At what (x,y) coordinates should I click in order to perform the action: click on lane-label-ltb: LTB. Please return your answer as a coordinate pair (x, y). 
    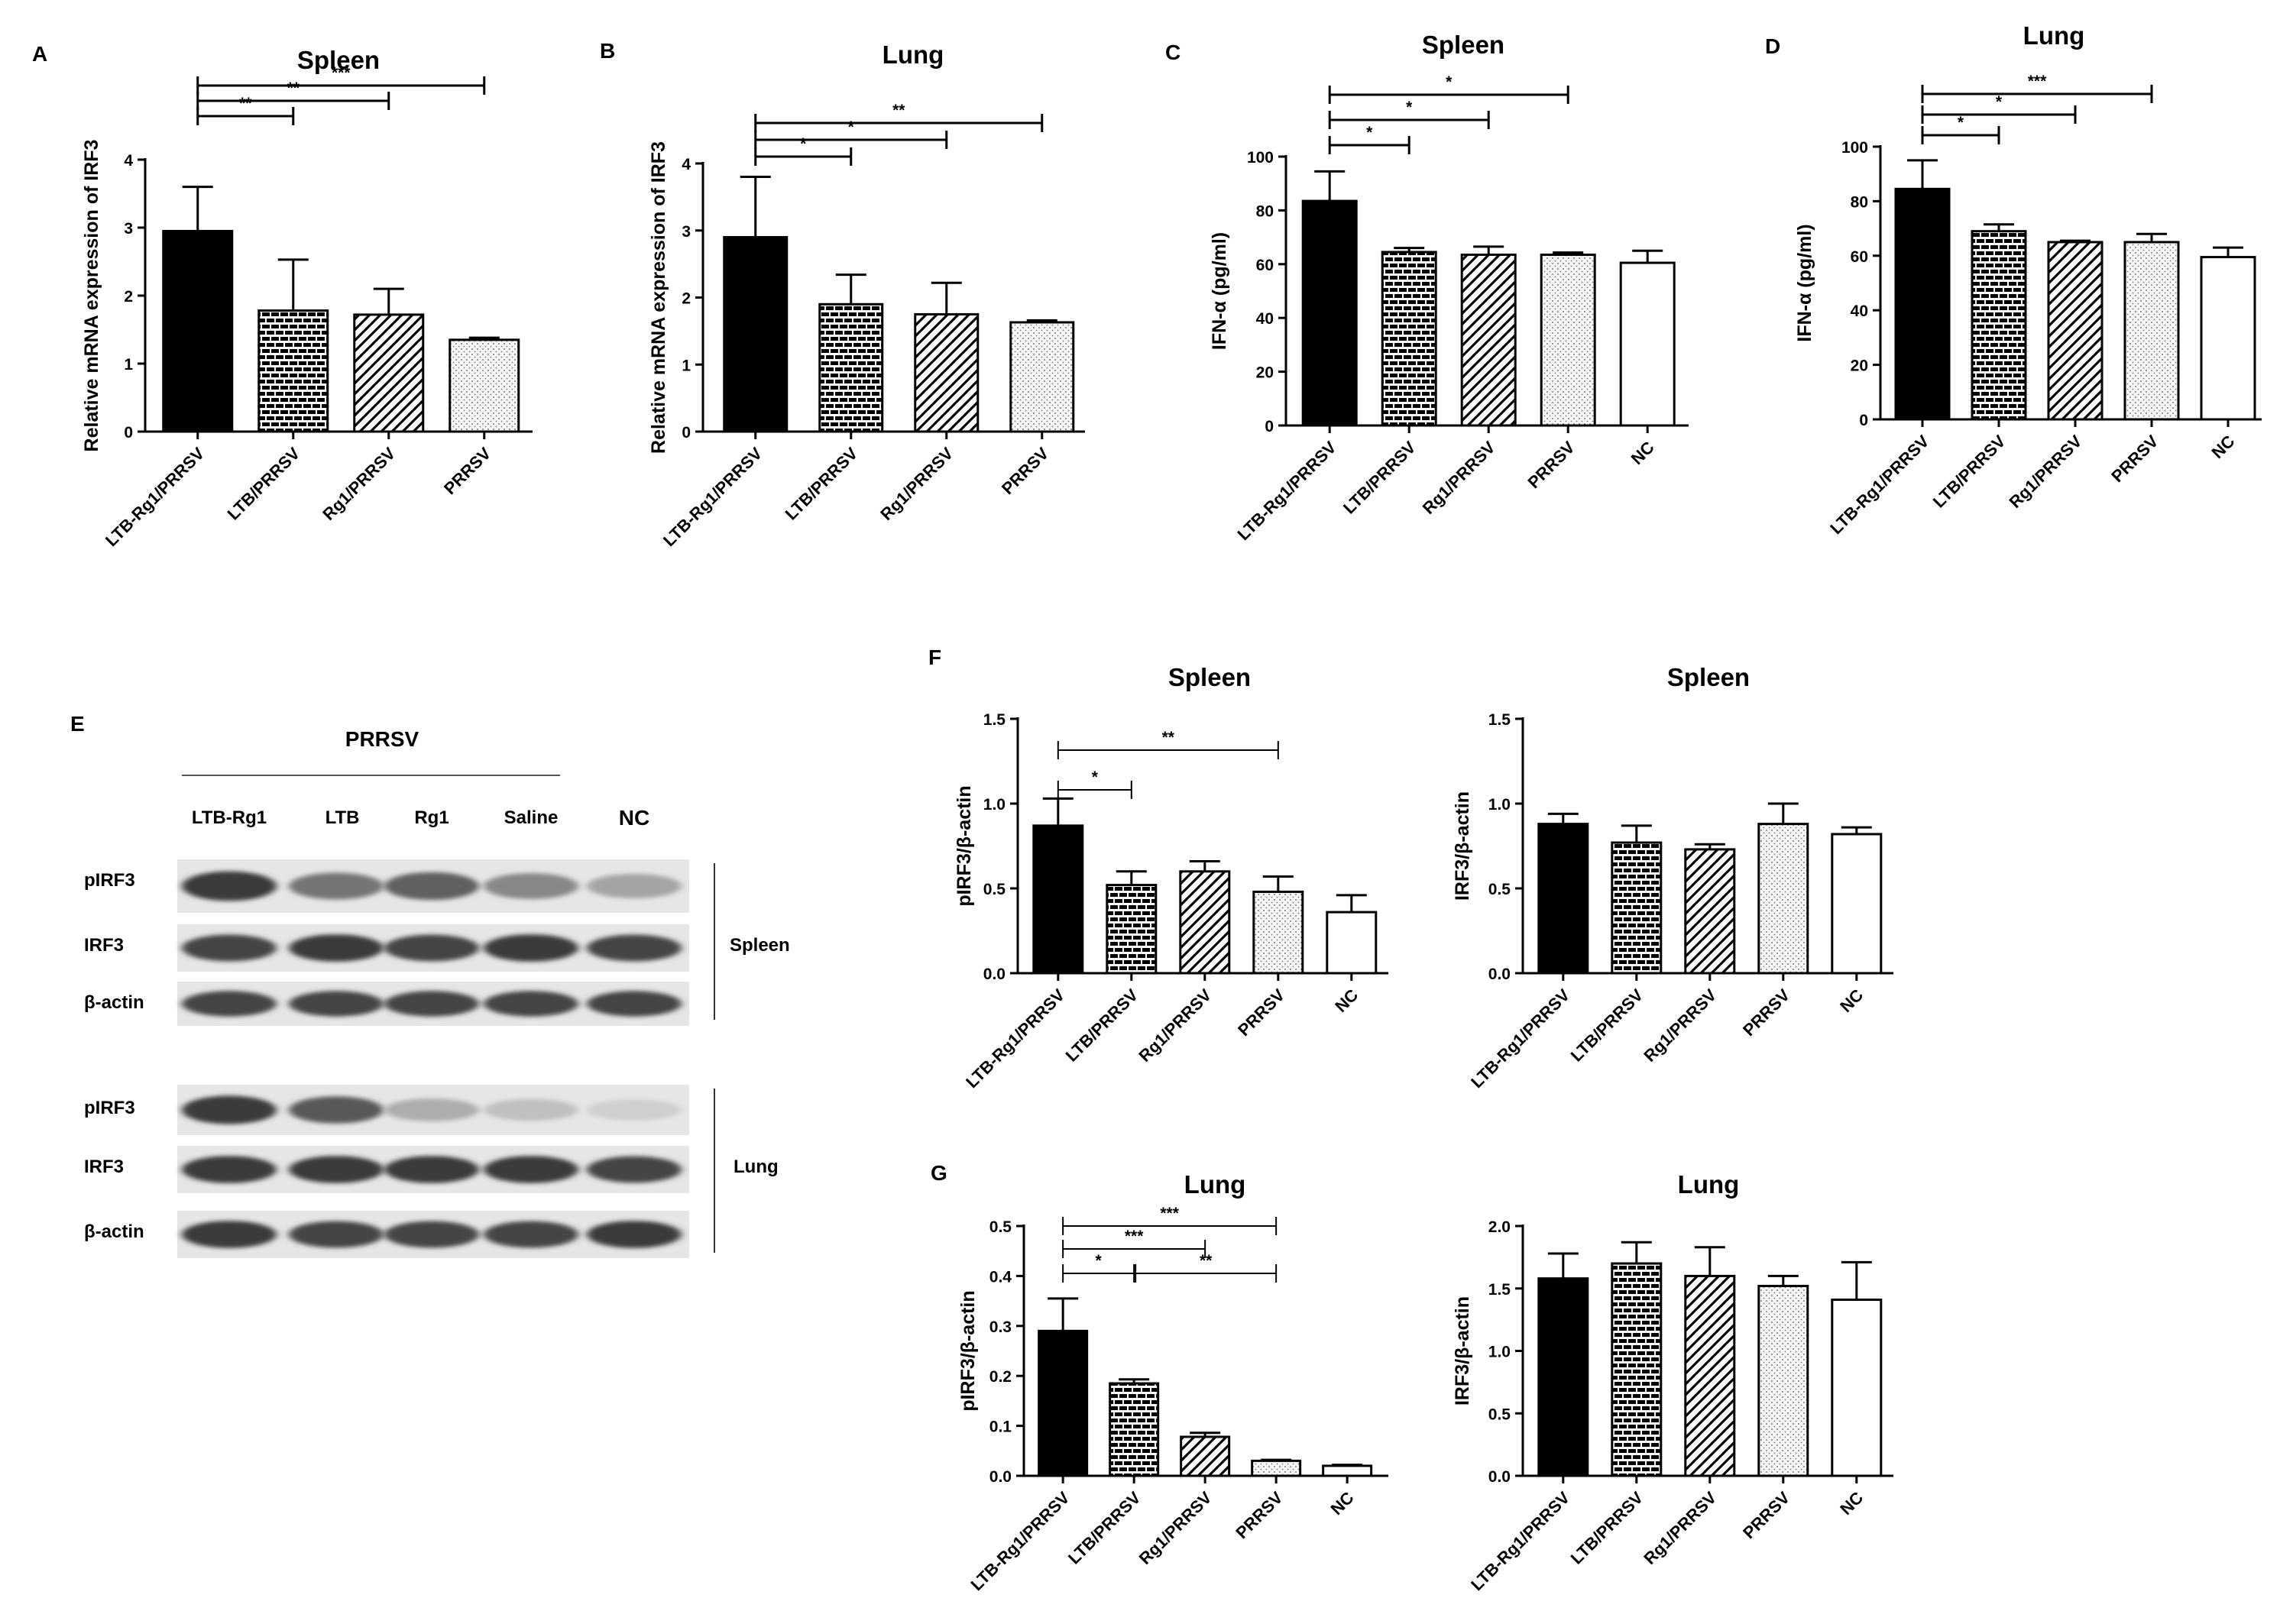
    Looking at the image, I should click on (342, 817).